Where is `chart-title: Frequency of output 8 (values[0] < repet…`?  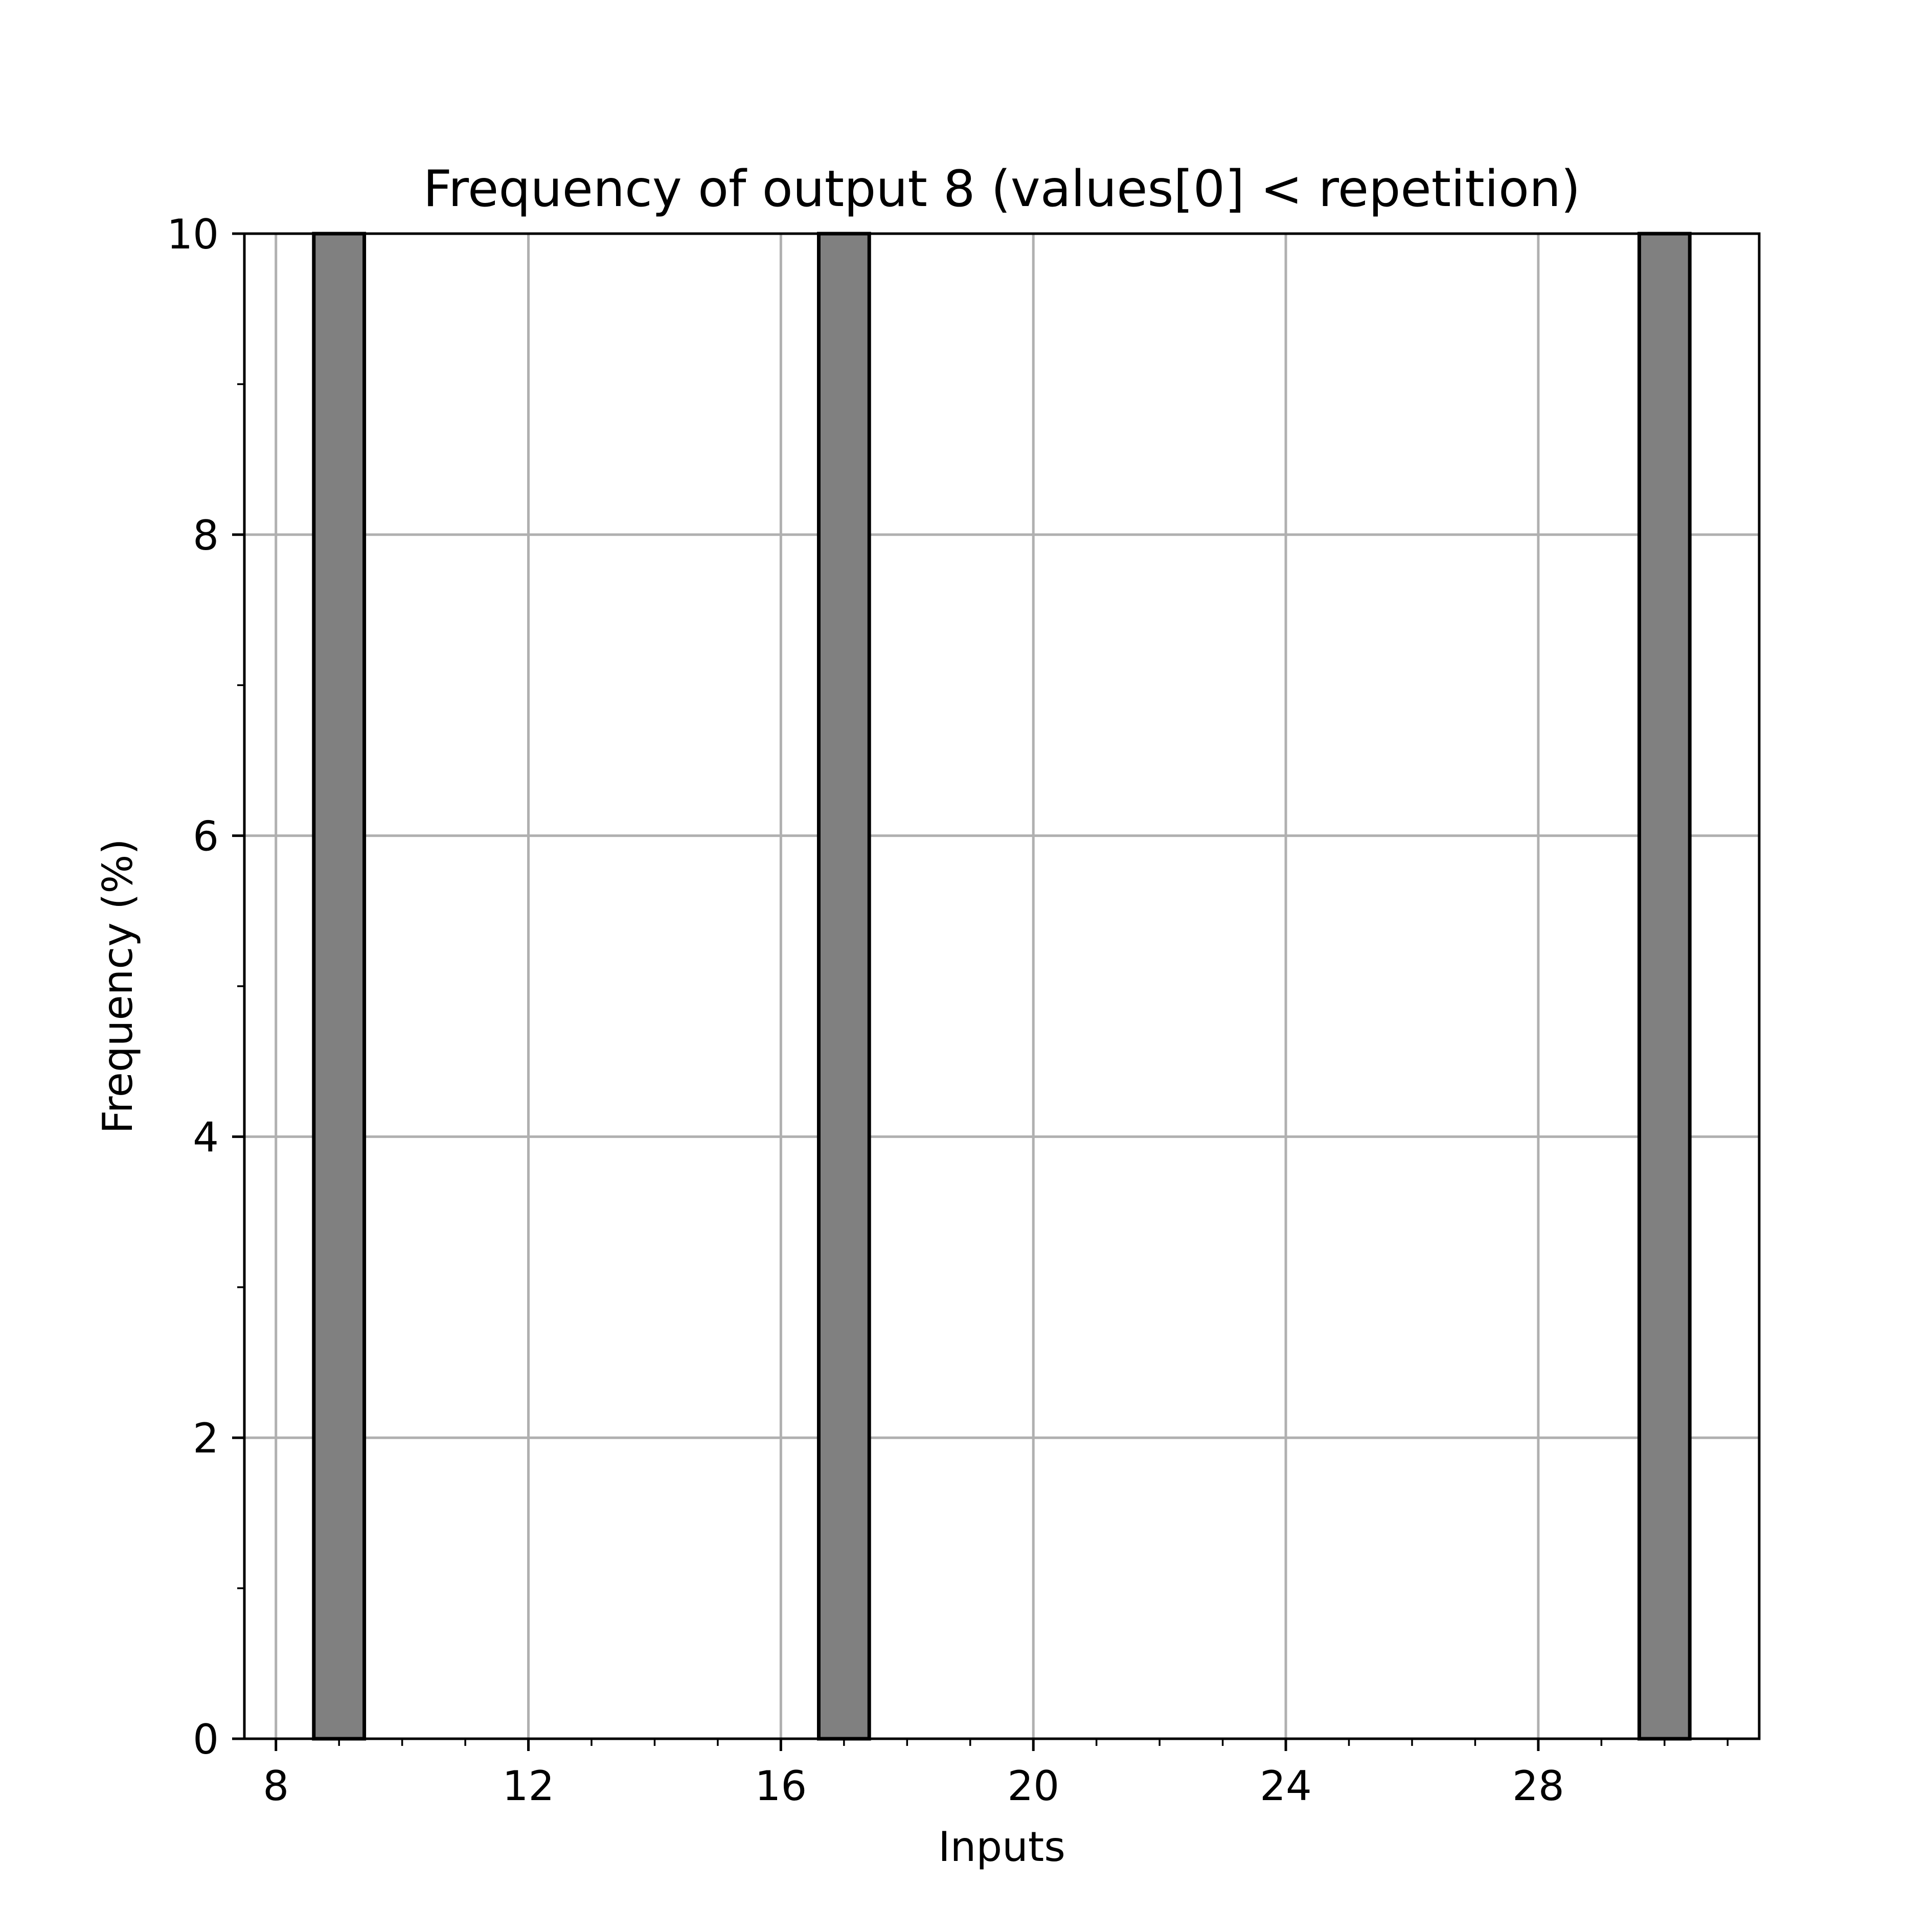
chart-title: Frequency of output 8 (values[0] < repet… is located at coordinates (1002, 189).